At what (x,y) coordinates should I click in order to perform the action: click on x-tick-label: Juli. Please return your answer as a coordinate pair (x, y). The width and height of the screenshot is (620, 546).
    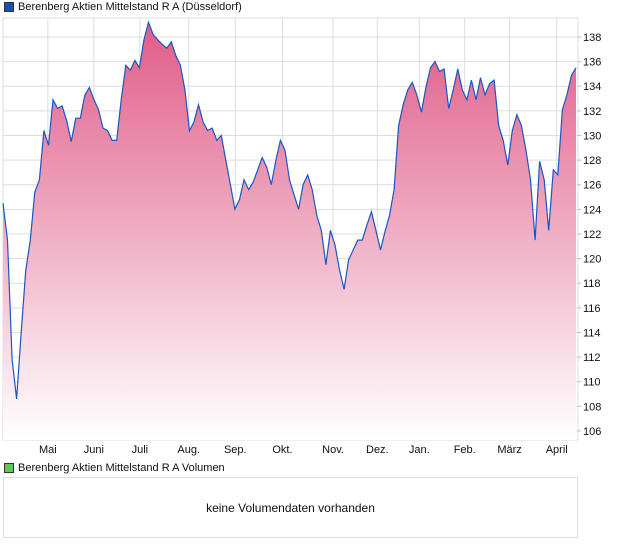
    Looking at the image, I should click on (140, 450).